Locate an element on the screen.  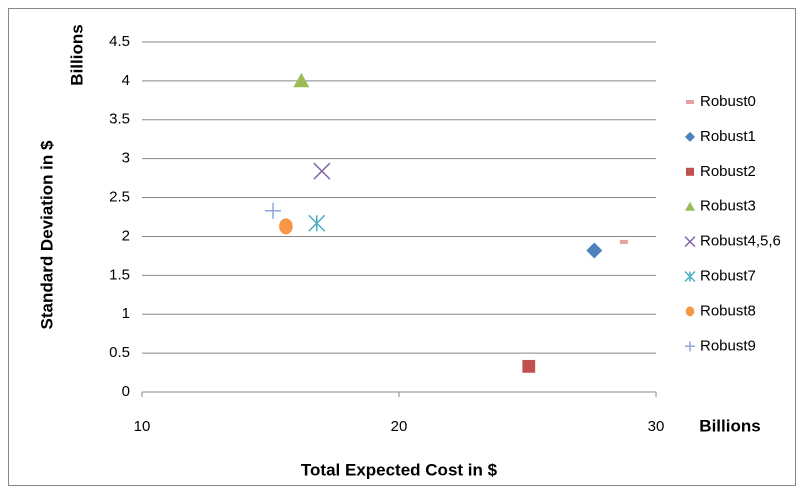
legend-label: Robust2 is located at coordinates (728, 171).